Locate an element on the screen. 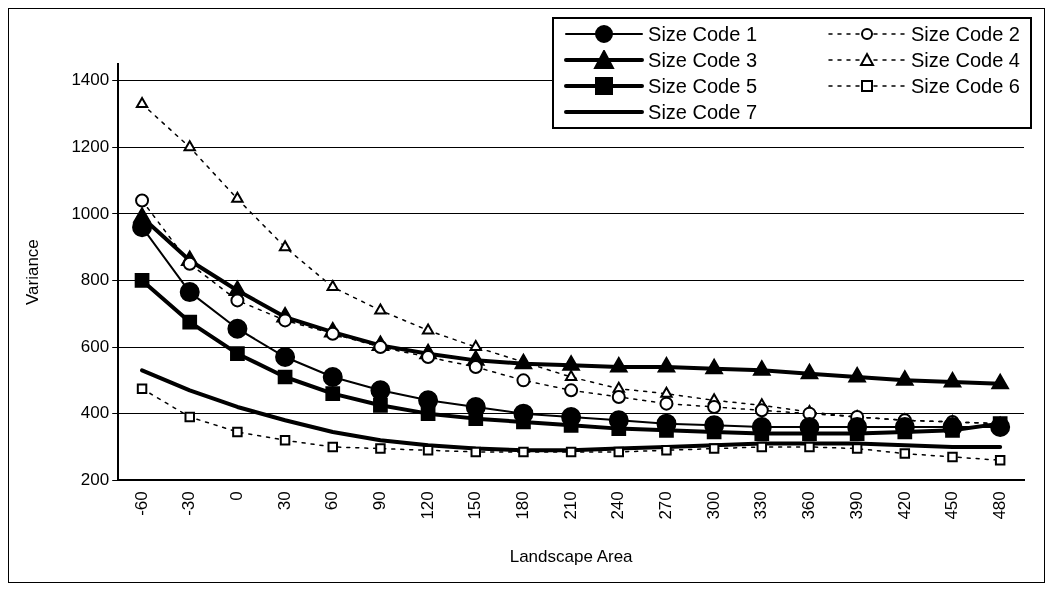  x-tick-label: 180 is located at coordinates (523, 505).